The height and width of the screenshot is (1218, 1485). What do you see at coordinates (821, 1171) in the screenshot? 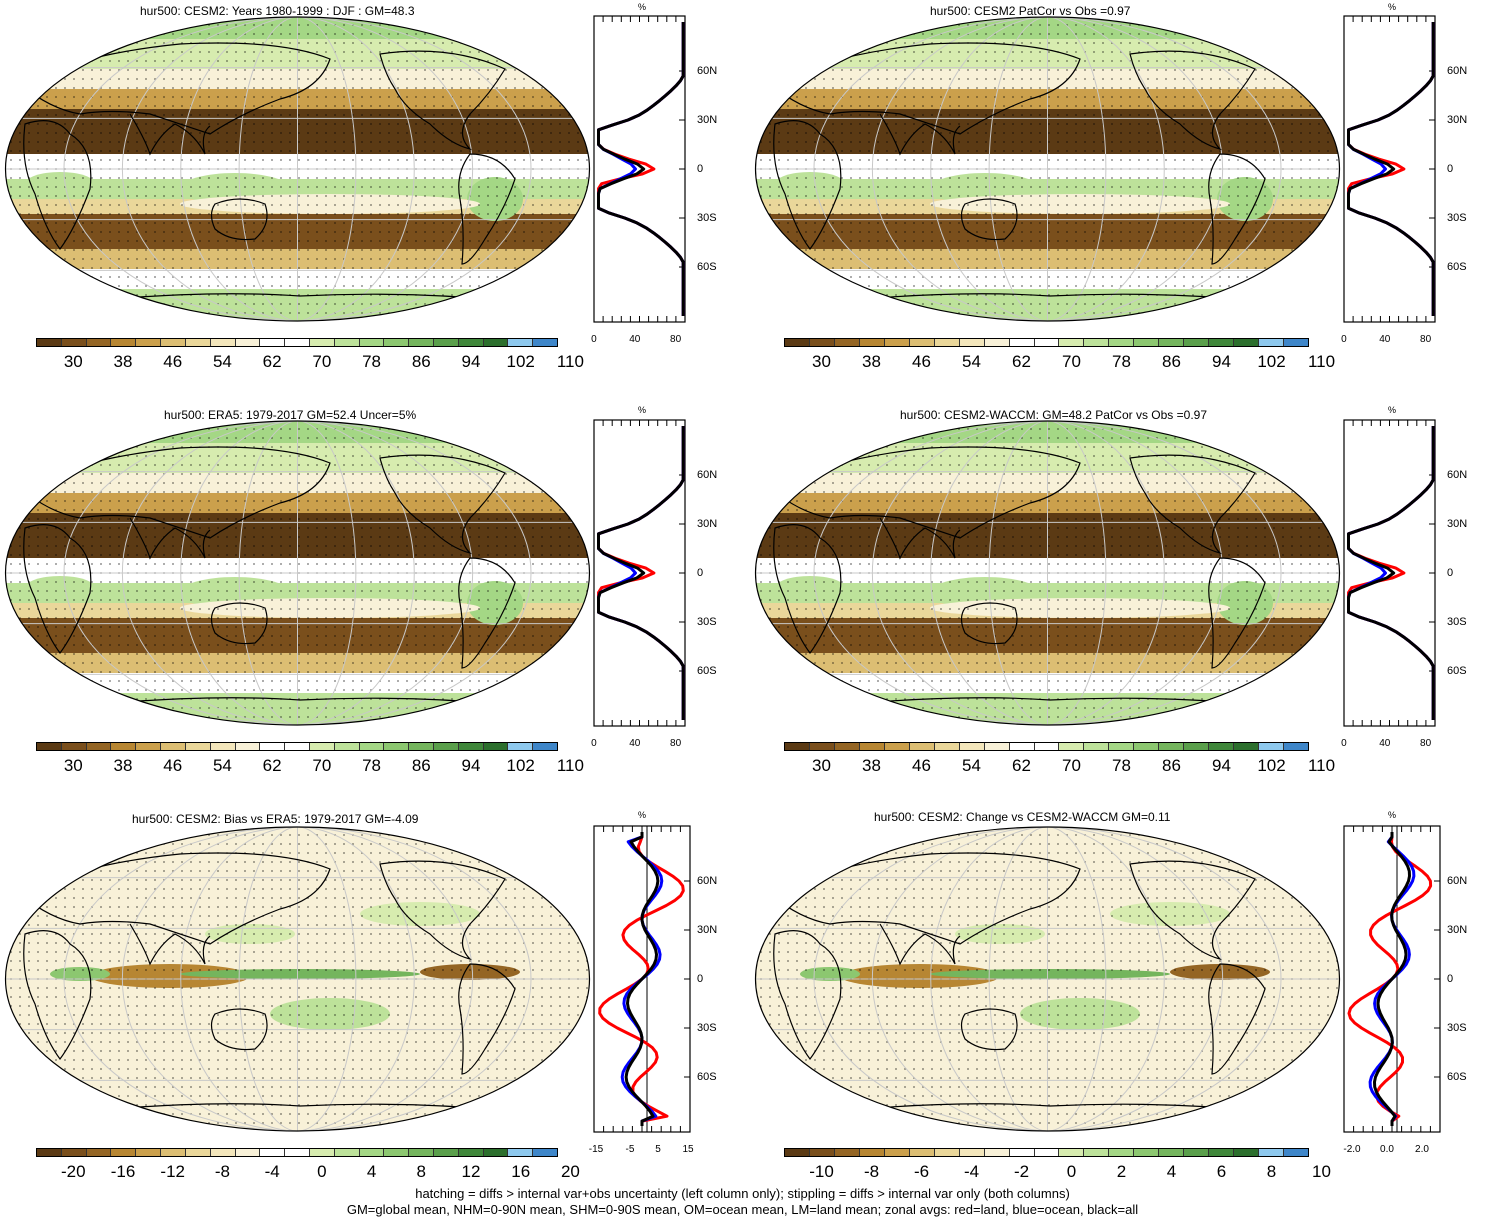
I see `colorbar-label: -10` at bounding box center [821, 1171].